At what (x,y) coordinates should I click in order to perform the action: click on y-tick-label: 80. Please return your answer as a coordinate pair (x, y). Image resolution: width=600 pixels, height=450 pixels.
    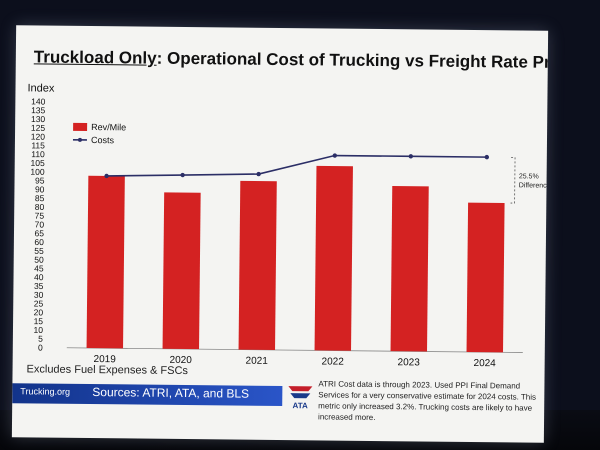
    Looking at the image, I should click on (40, 207).